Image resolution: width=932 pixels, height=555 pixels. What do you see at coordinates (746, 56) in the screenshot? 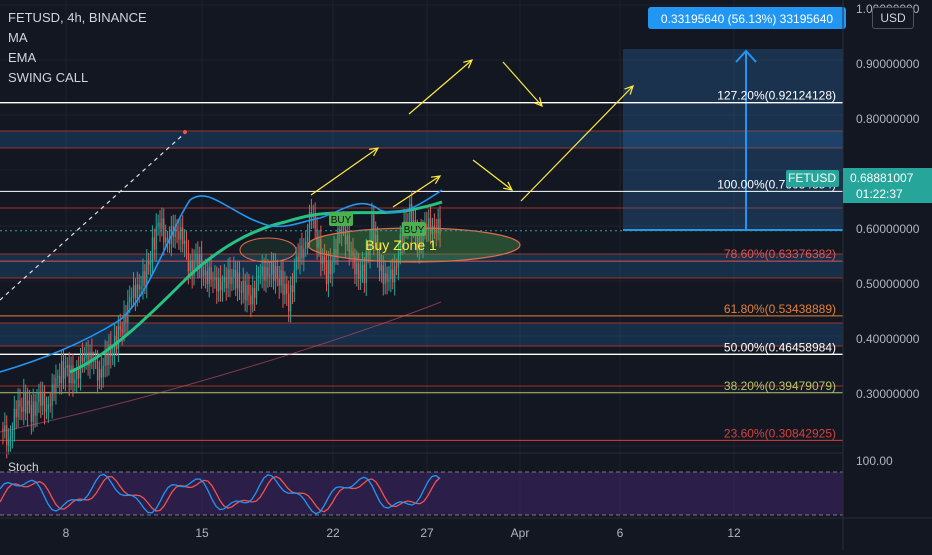
I see `measure-arrow-head` at bounding box center [746, 56].